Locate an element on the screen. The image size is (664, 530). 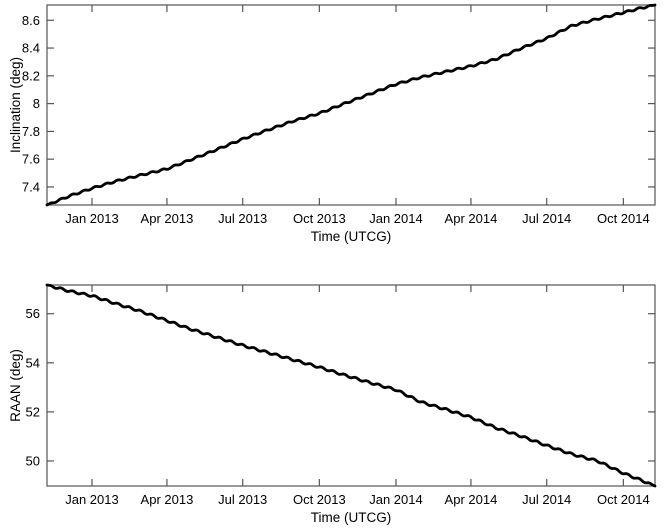
y-tick-label: 8.4 is located at coordinates (31, 48).